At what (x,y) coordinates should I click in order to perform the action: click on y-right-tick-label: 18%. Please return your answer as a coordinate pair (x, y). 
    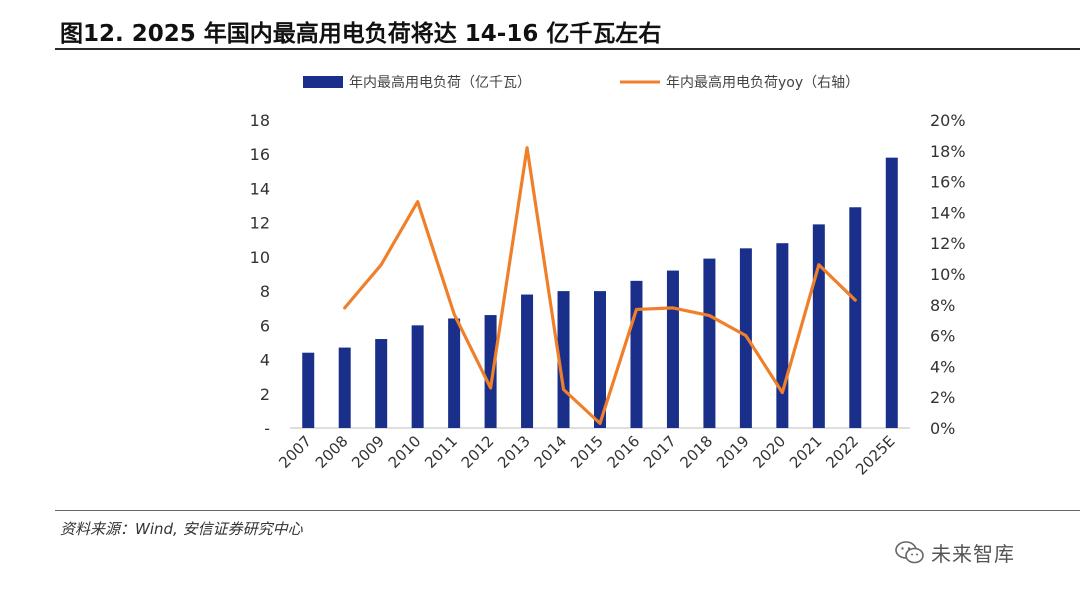
    Looking at the image, I should click on (948, 151).